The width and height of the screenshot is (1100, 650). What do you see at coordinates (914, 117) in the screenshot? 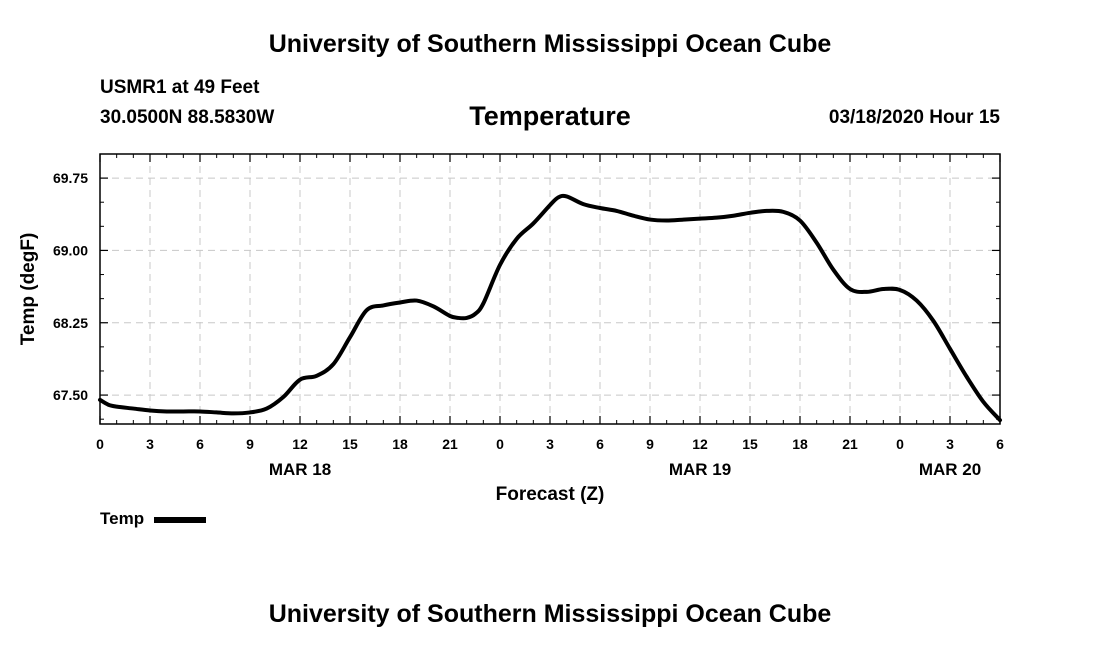
I see `run-time-label: 03/18/2020 Hour 15` at bounding box center [914, 117].